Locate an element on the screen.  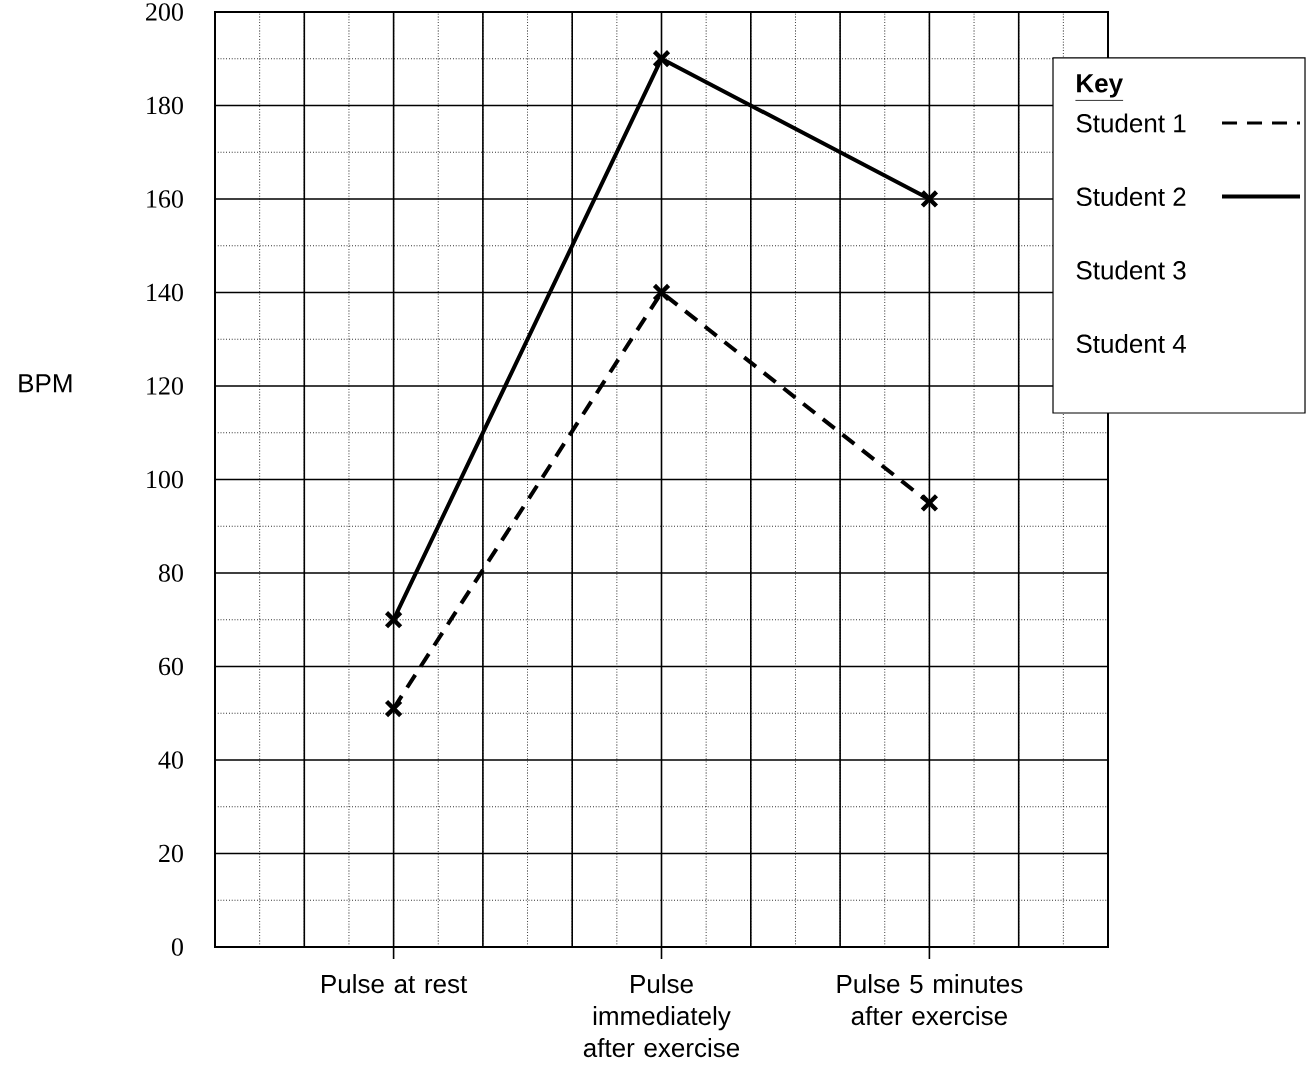
y-tick-label: 60 is located at coordinates (171, 666).